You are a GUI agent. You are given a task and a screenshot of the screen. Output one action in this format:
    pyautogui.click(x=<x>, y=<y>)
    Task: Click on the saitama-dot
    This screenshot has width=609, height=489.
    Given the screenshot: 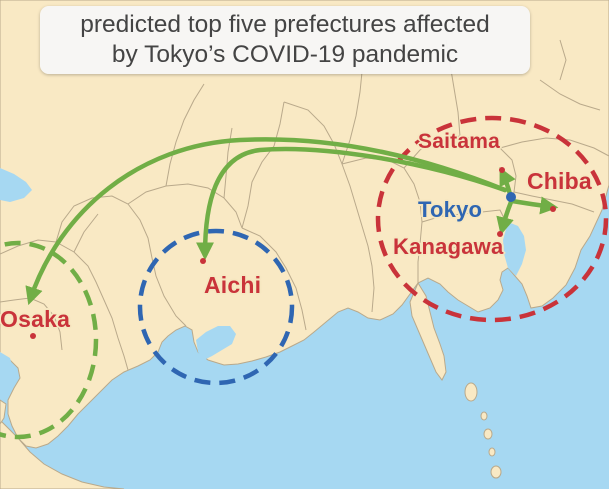 What is the action you would take?
    pyautogui.click(x=502, y=170)
    